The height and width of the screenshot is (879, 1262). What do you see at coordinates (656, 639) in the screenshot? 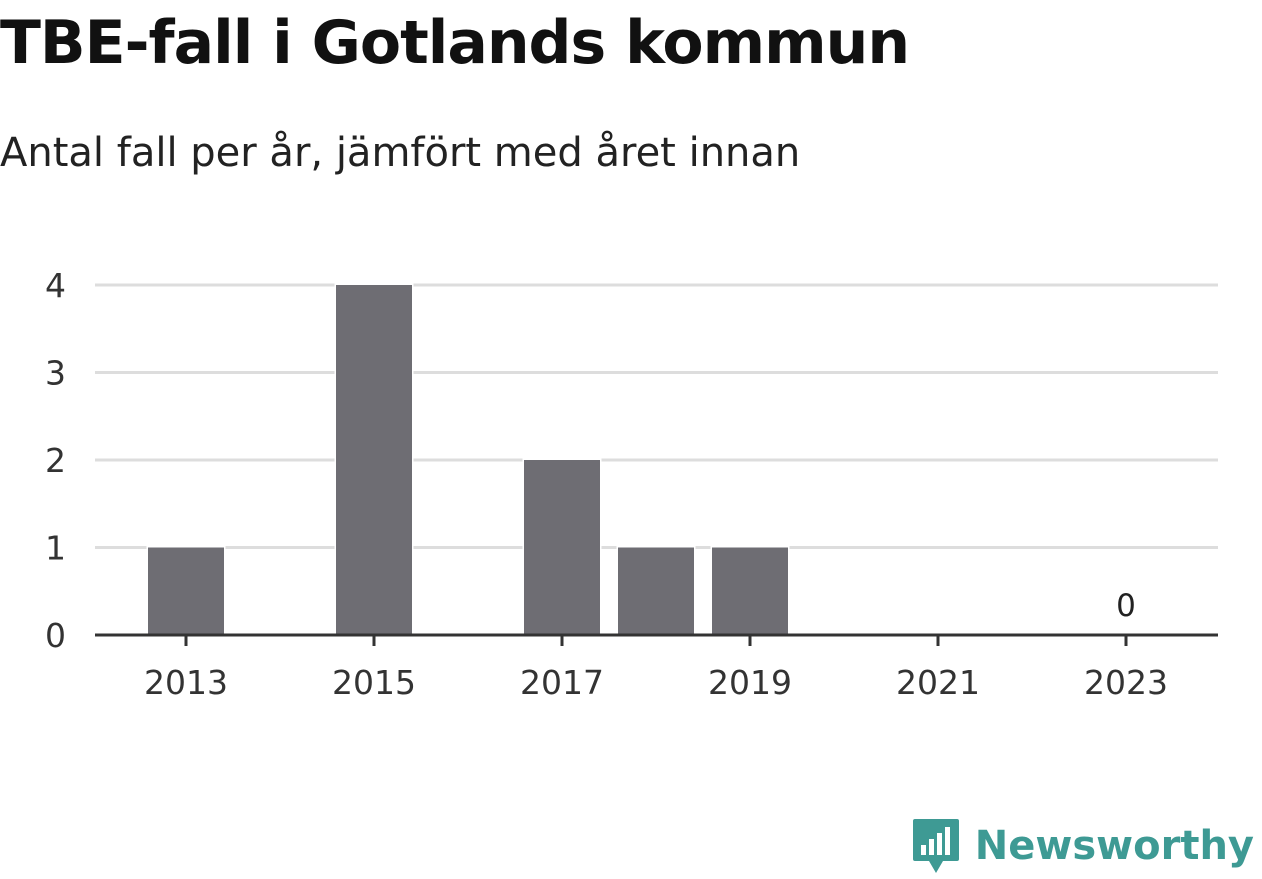
I see `axes` at bounding box center [656, 639].